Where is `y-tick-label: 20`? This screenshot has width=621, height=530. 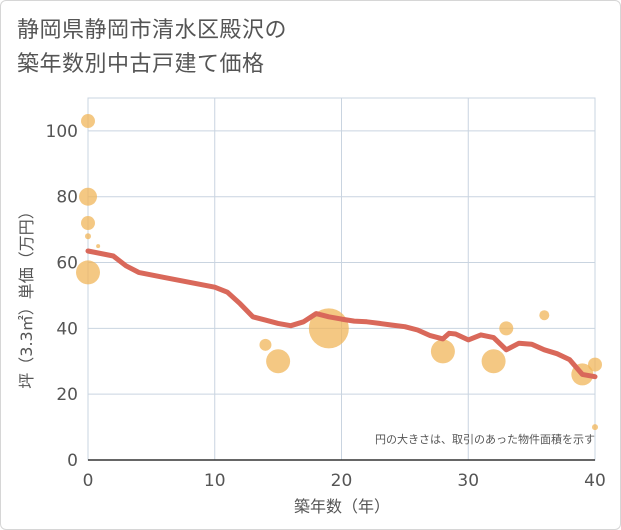 y-tick-label: 20 is located at coordinates (67, 395).